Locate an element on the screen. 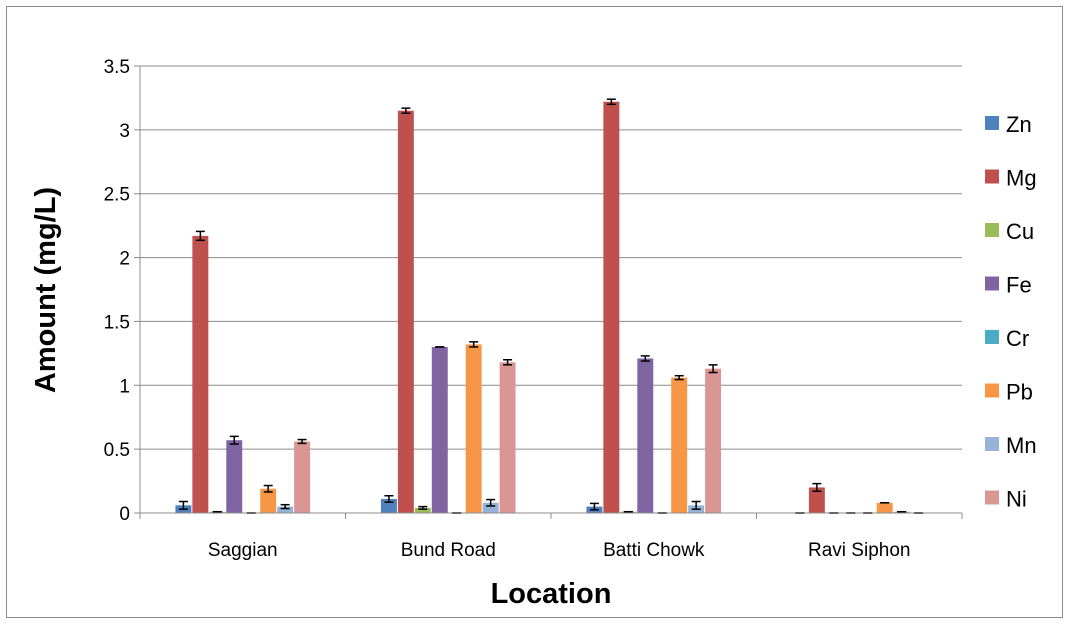 This screenshot has width=1071, height=626. y-tick-label: 1.5 is located at coordinates (117, 322).